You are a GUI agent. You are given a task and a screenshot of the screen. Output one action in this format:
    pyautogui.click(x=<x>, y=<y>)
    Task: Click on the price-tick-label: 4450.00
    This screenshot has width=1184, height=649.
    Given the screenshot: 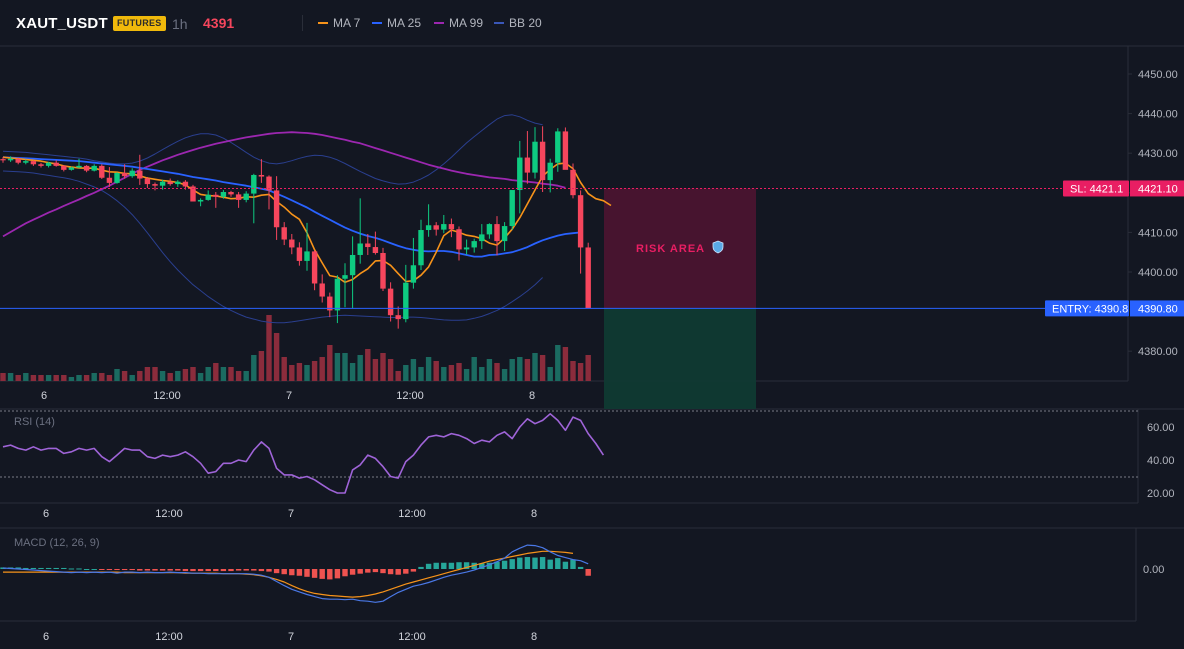 What is the action you would take?
    pyautogui.click(x=1158, y=75)
    